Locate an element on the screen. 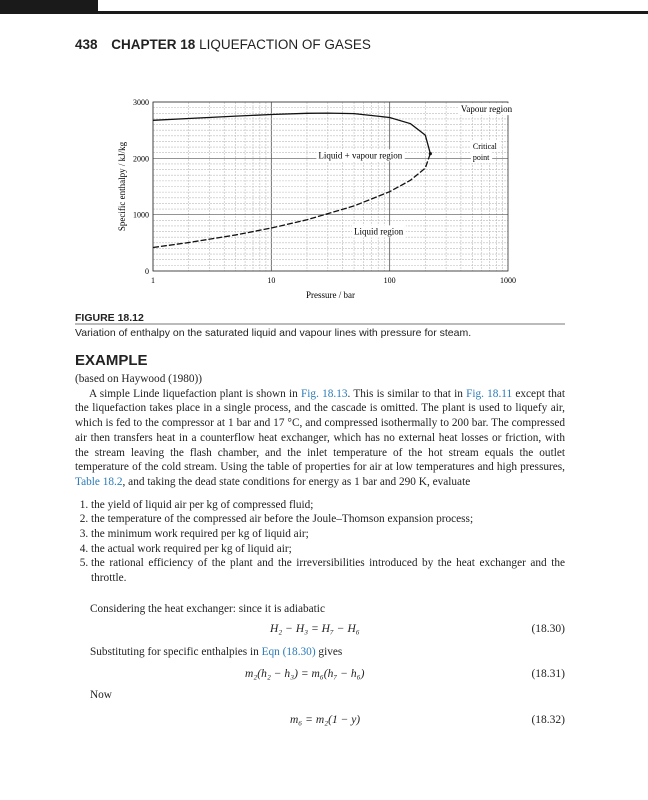  x-tick-label: 10 is located at coordinates (271, 280).